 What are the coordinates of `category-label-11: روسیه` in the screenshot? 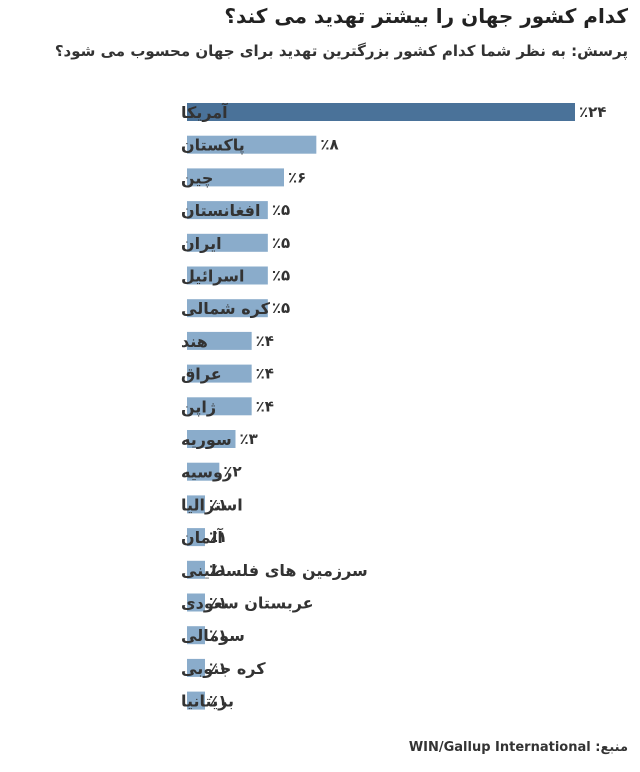 It's located at (206, 472).